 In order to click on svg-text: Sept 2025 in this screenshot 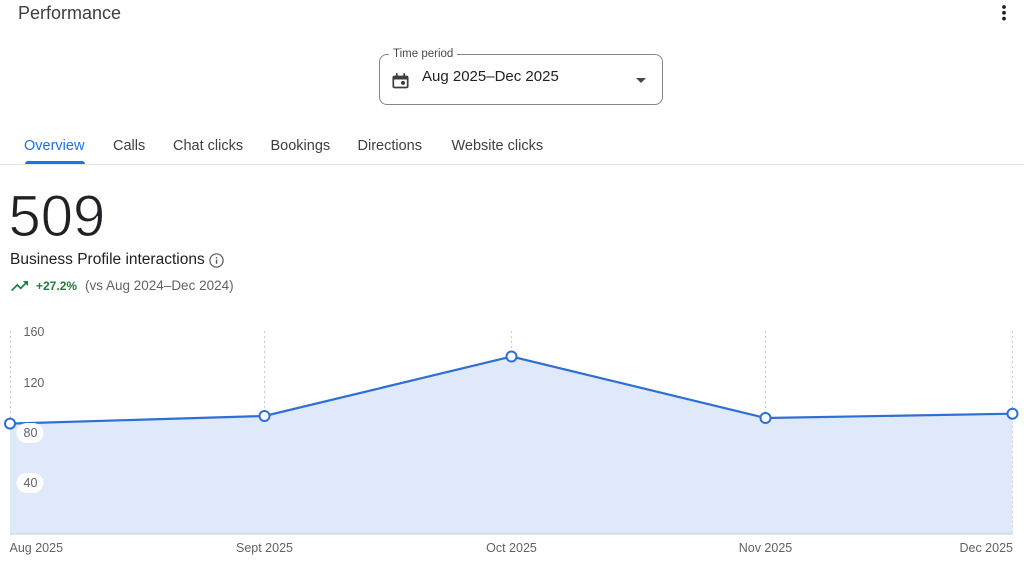, I will do `click(264, 548)`.